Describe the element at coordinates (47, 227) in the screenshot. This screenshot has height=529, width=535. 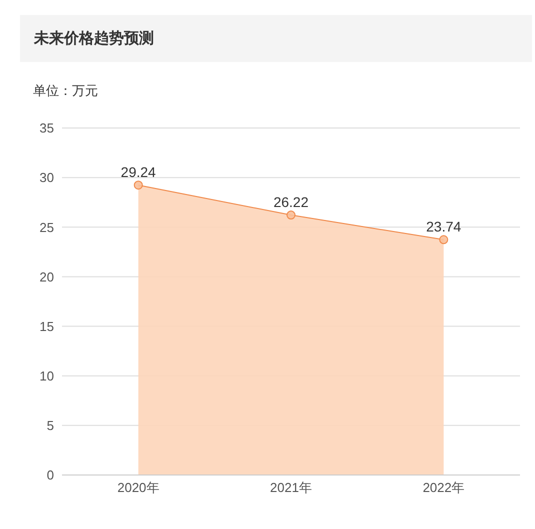
I see `y-tick-label: 25` at that location.